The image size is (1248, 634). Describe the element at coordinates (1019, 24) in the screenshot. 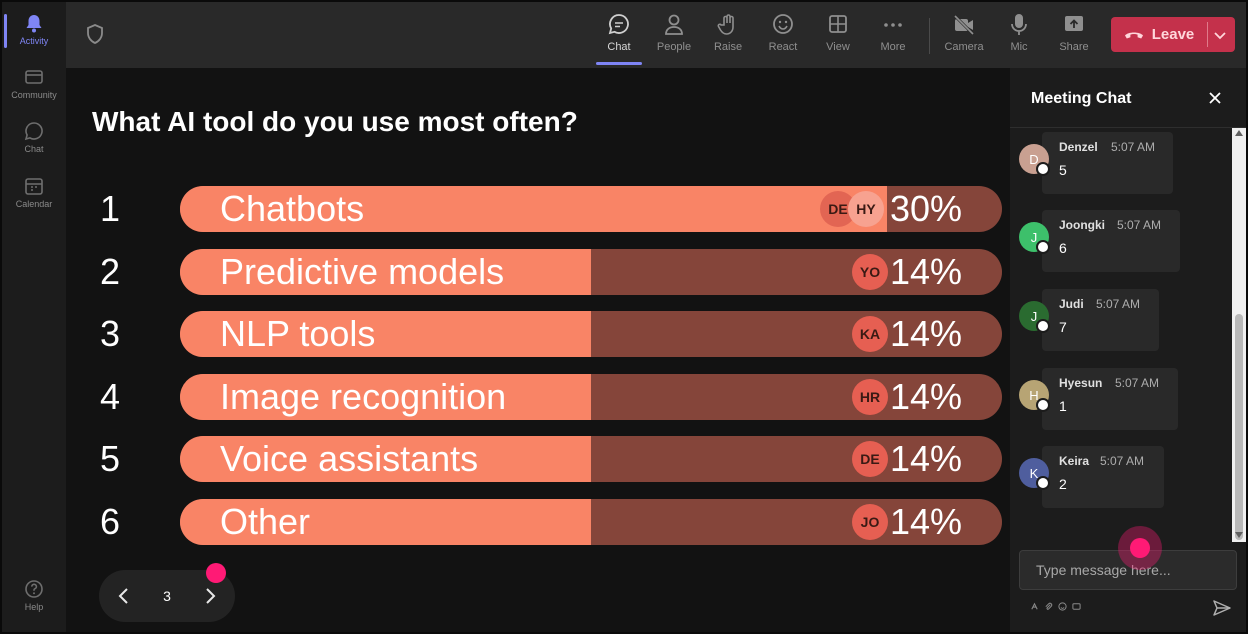

I see `mic-icon` at that location.